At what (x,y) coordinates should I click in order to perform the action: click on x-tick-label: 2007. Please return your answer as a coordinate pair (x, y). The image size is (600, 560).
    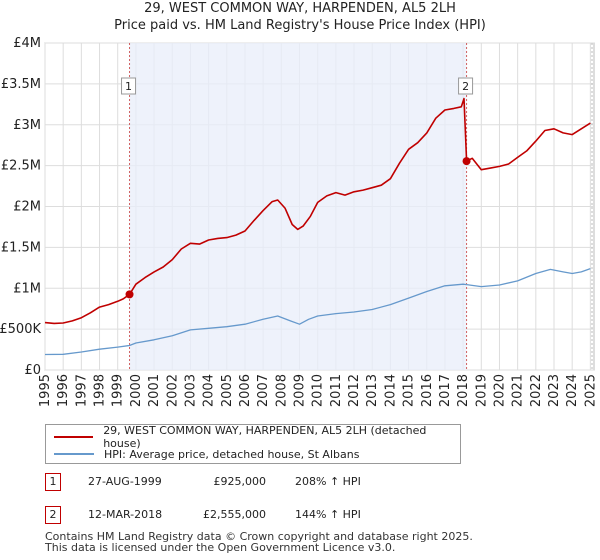
    Looking at the image, I should click on (263, 390).